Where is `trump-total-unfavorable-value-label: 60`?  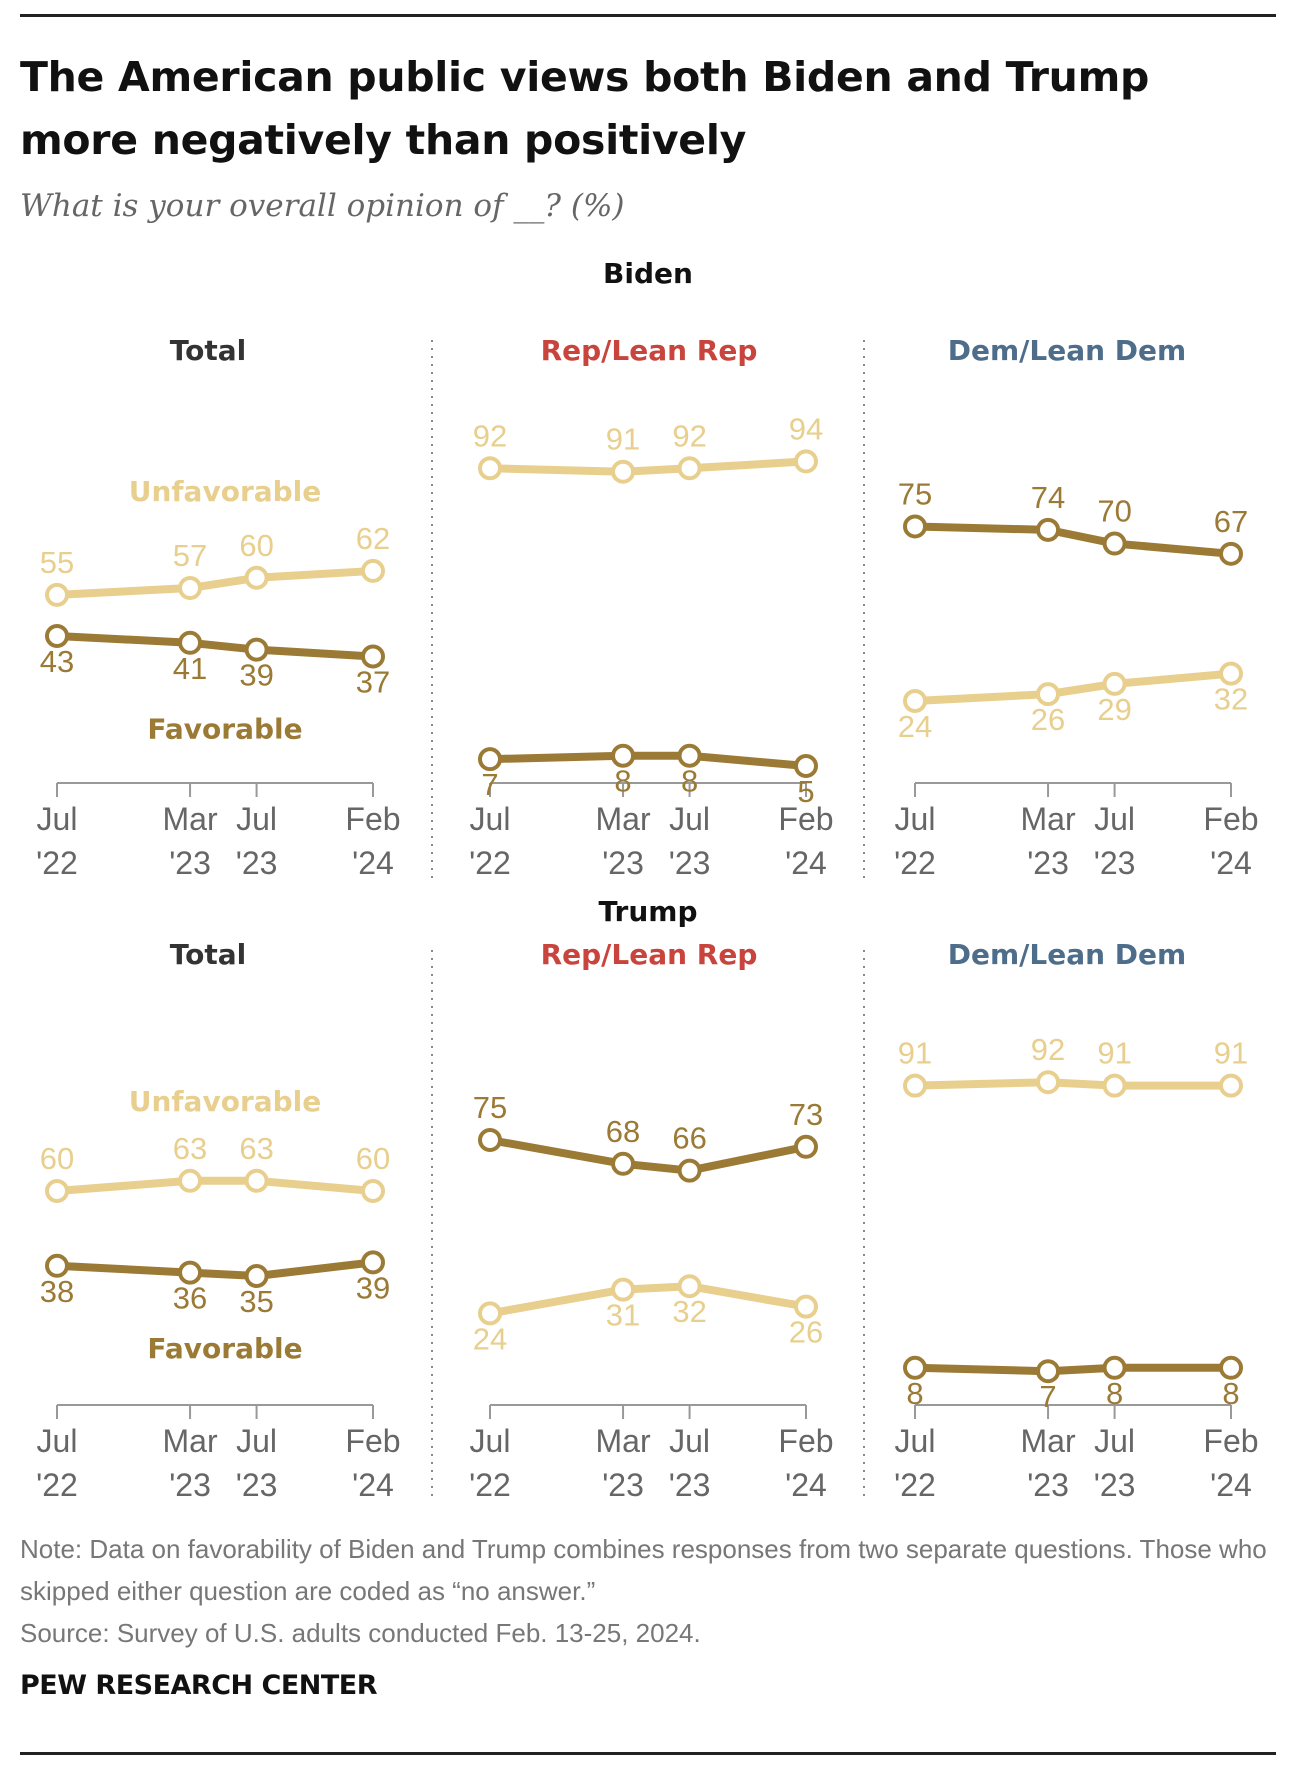 trump-total-unfavorable-value-label: 60 is located at coordinates (373, 1158).